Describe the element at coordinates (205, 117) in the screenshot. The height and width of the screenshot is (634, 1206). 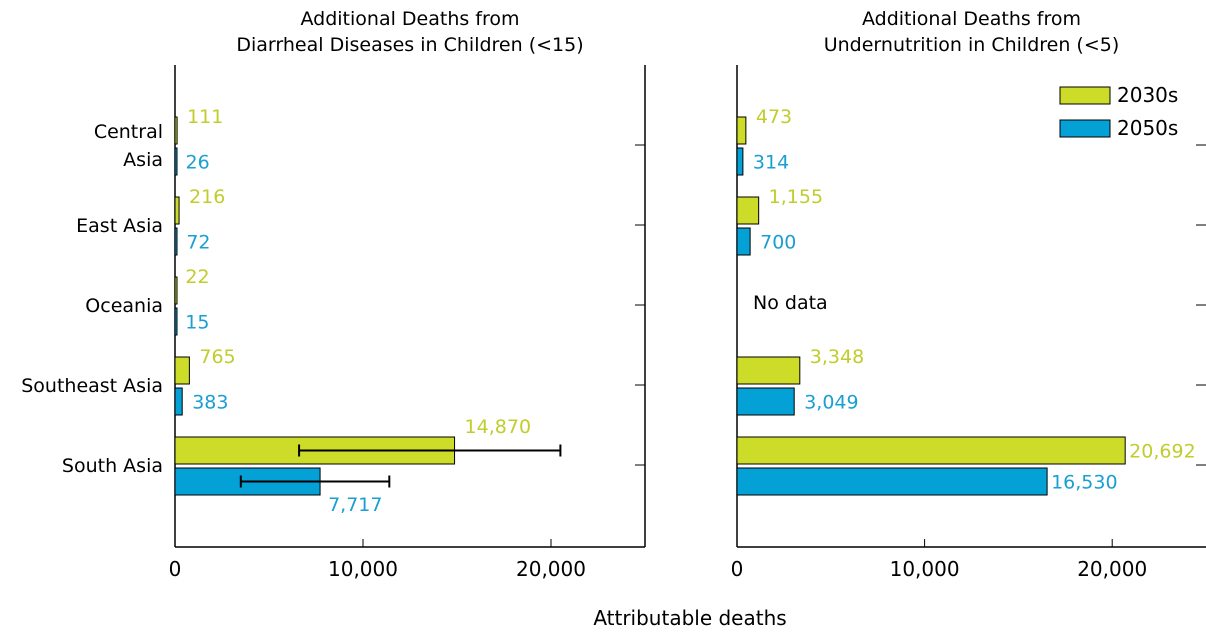
I see `data-label-2030s: 111` at that location.